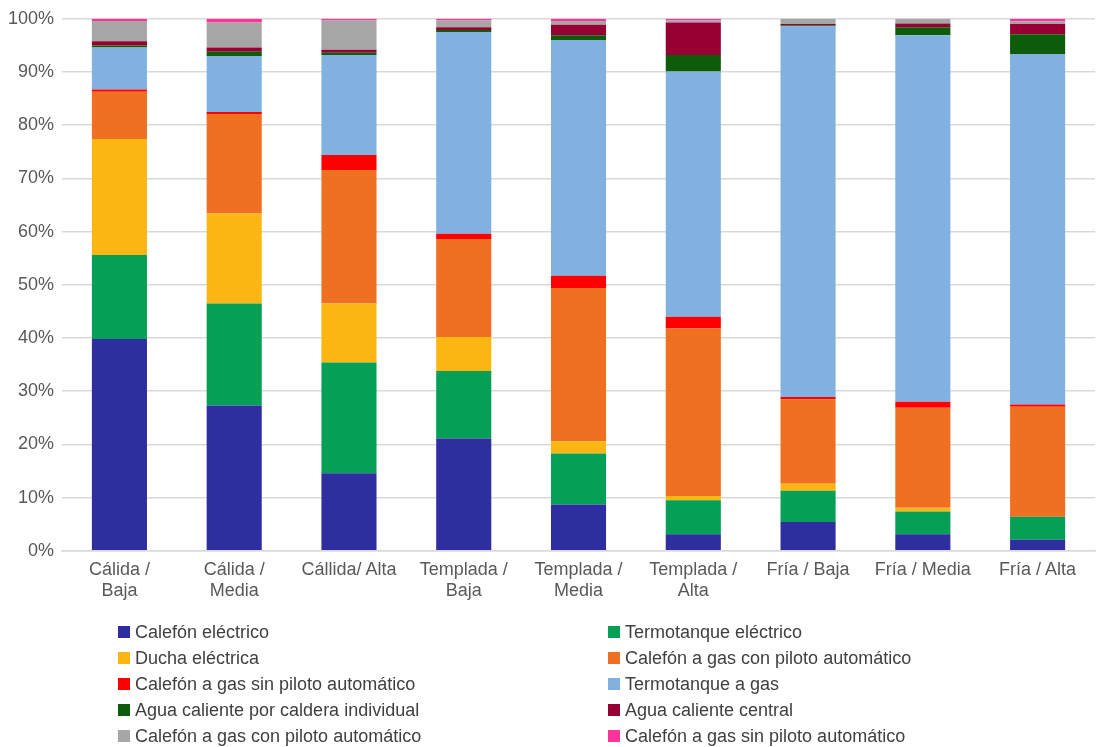 This screenshot has width=1097, height=747. I want to click on x-tick-label: Templada / Media, so click(578, 579).